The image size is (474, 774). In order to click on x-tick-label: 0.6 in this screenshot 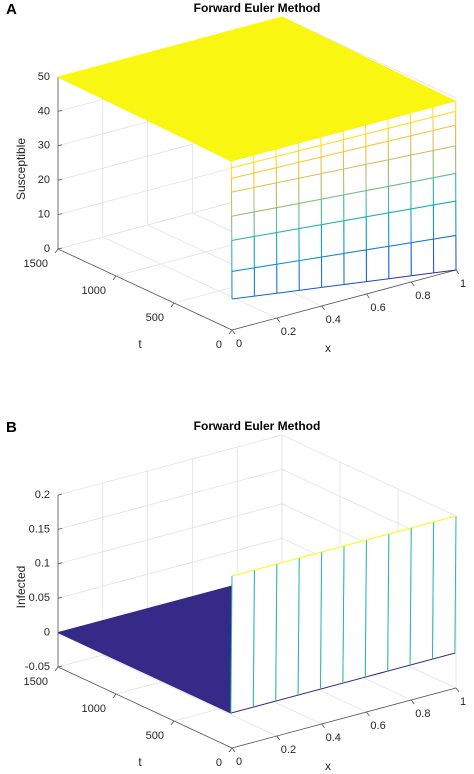, I will do `click(377, 726)`.